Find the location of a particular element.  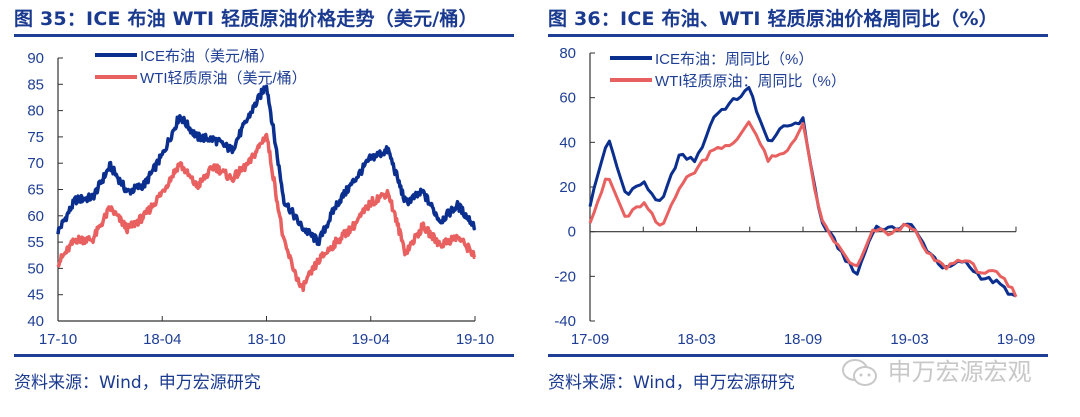

left-chart-title: 图 35：ICE 布油 WTI 轻质原油价格走势（美元/桶） is located at coordinates (246, 19).